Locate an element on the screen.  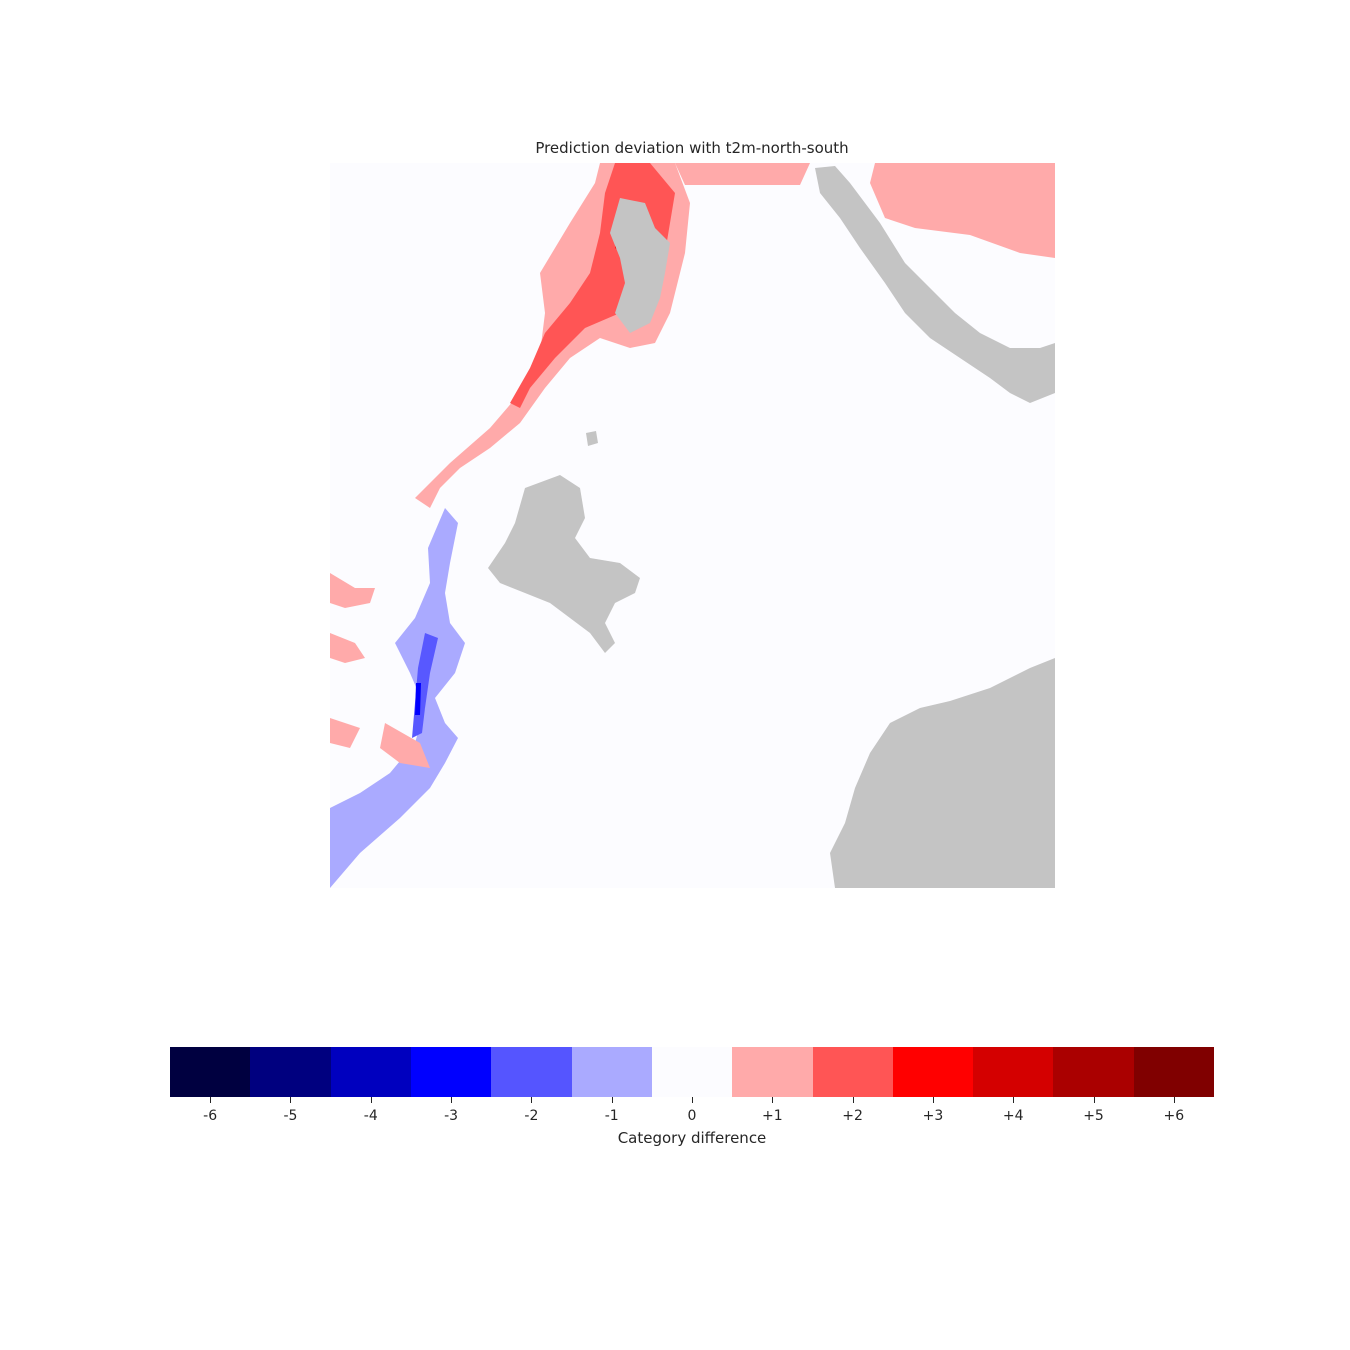
land-north-islands is located at coordinates (640, 265).